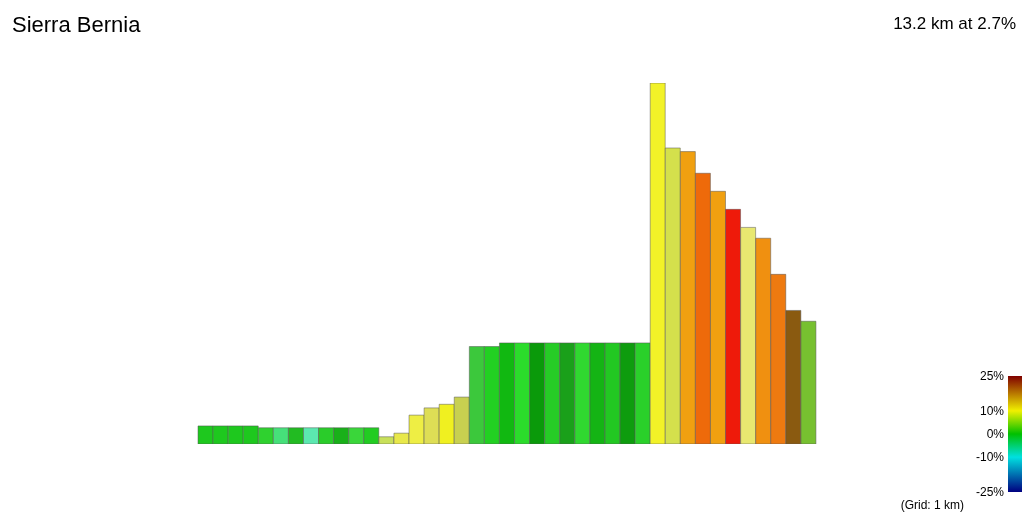  I want to click on color-bar-label: 10%, so click(992, 411).